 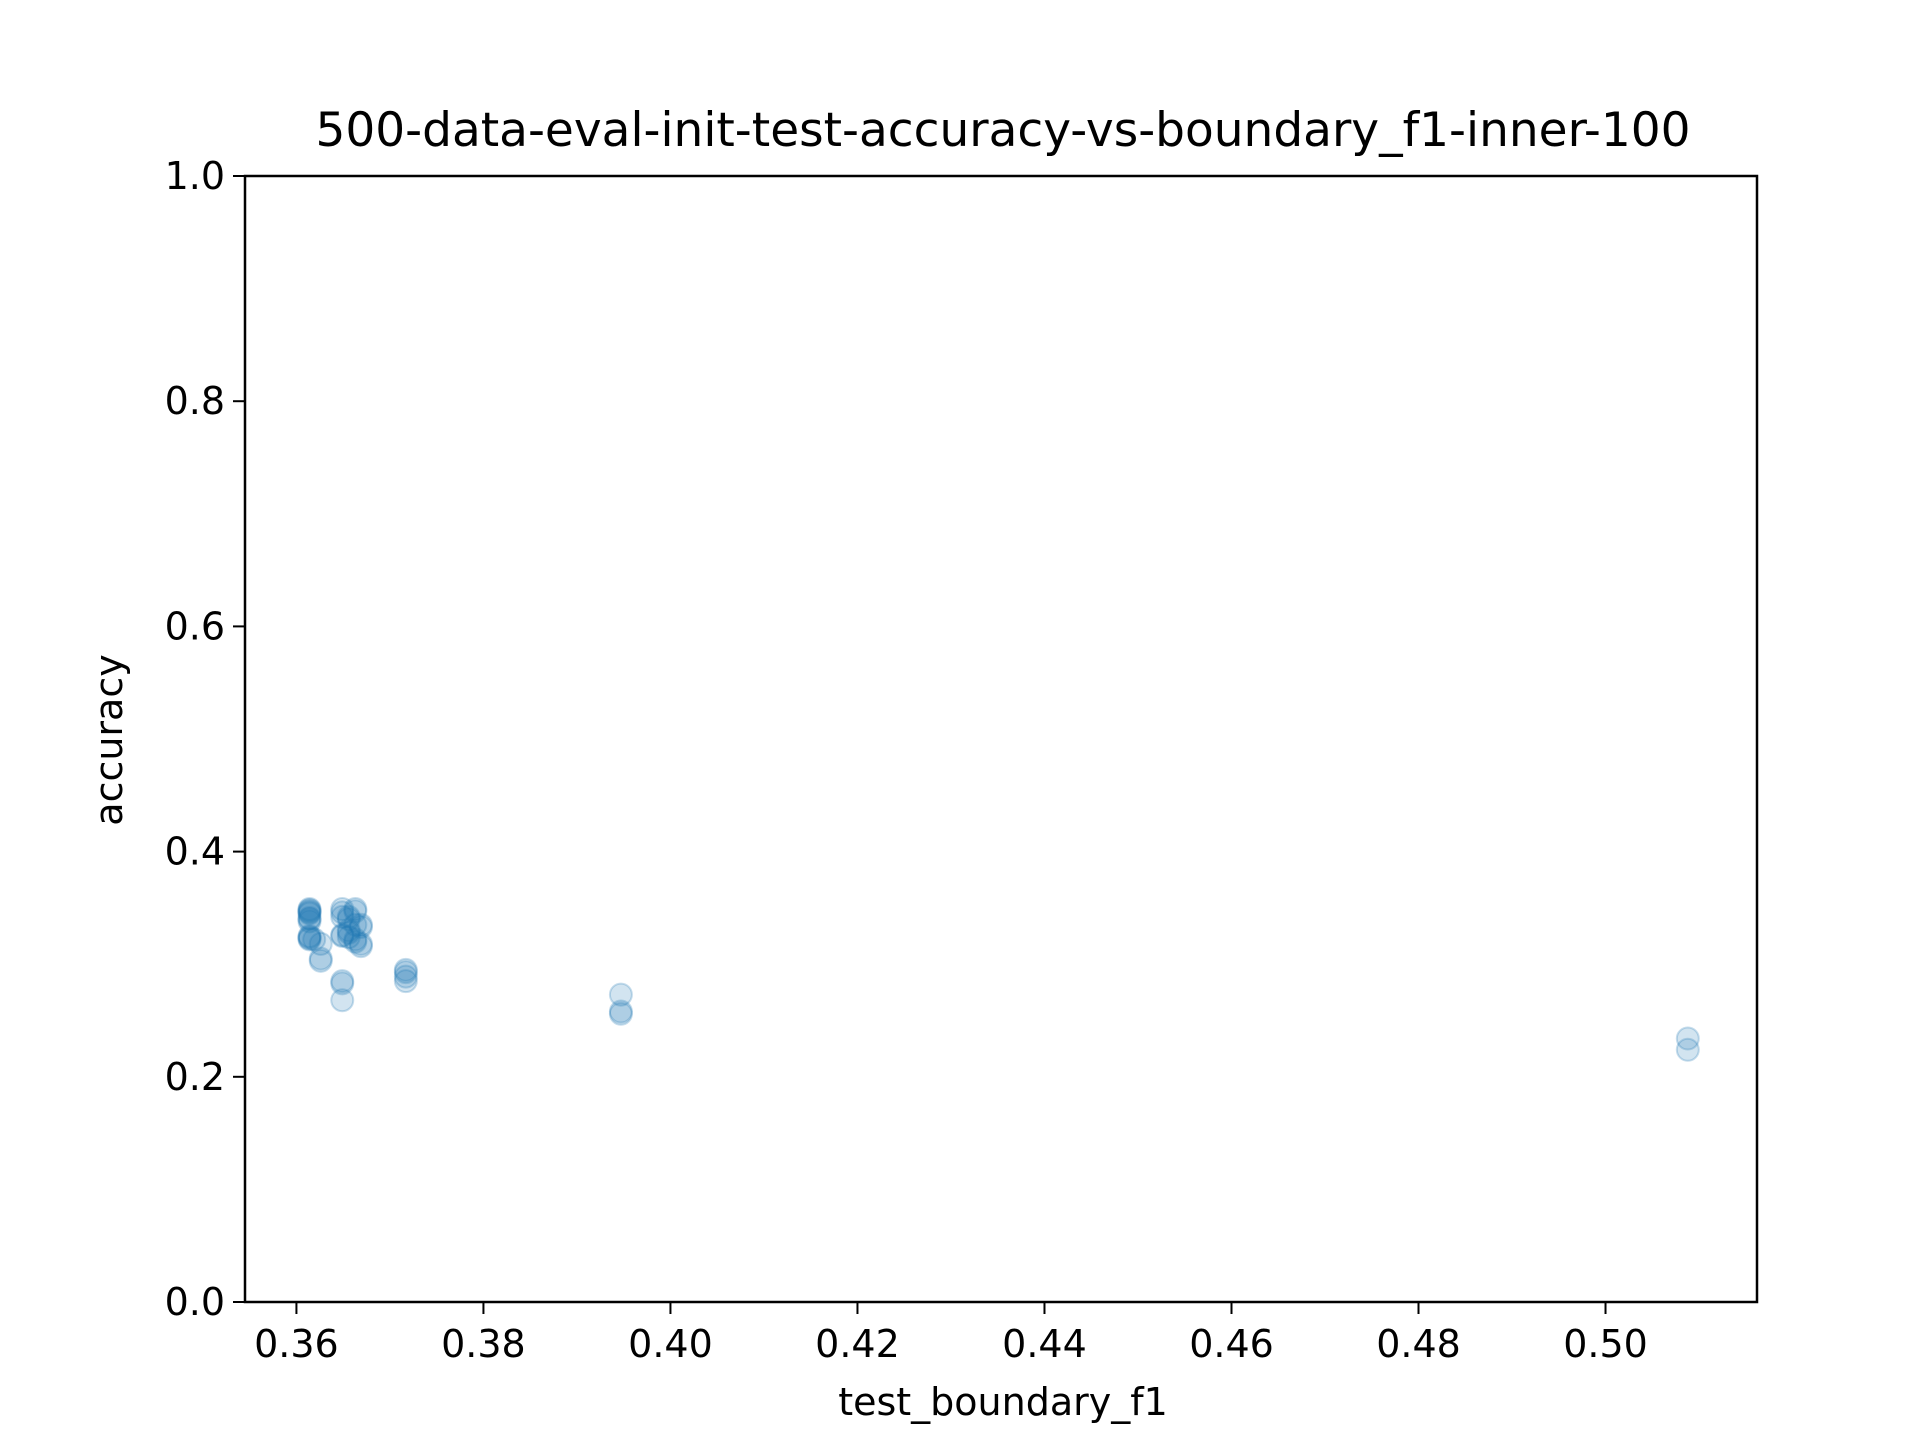 What do you see at coordinates (195, 1302) in the screenshot?
I see `y-tick-label: 0.0` at bounding box center [195, 1302].